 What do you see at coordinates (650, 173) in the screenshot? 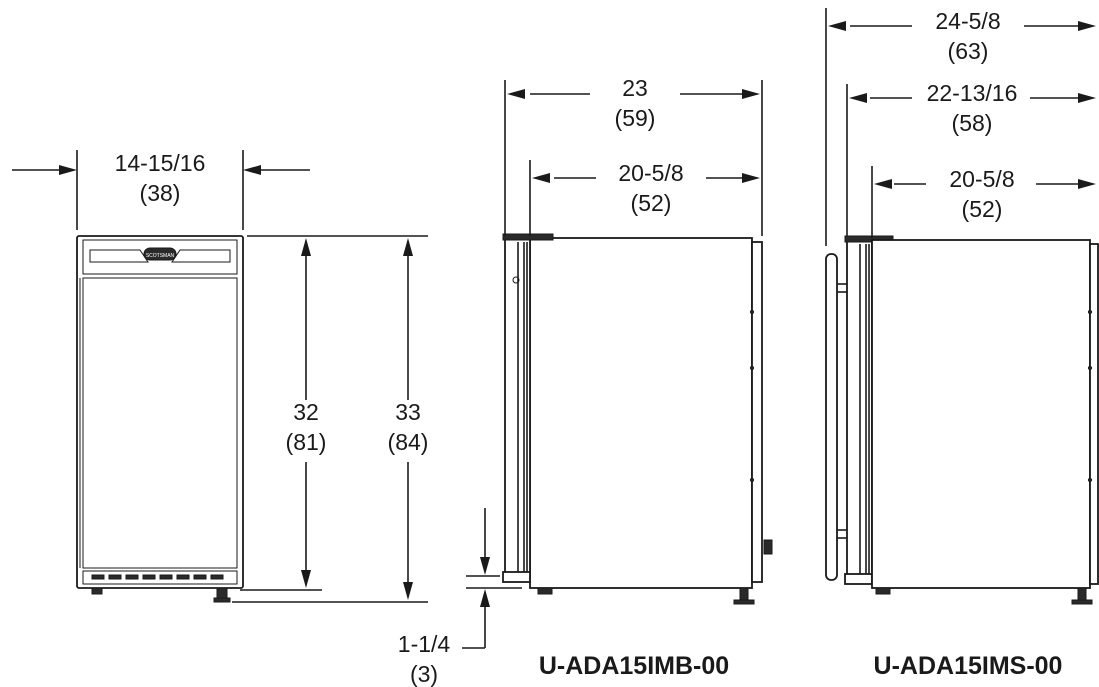
I see `side-b-depth-cabinet-imperial: 20-5/8` at bounding box center [650, 173].